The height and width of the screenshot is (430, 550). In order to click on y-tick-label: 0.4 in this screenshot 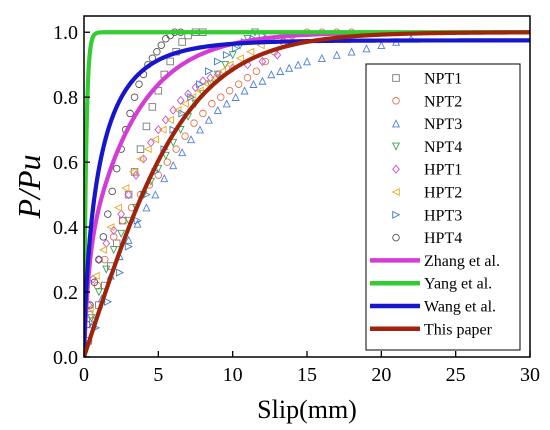, I will do `click(65, 228)`.